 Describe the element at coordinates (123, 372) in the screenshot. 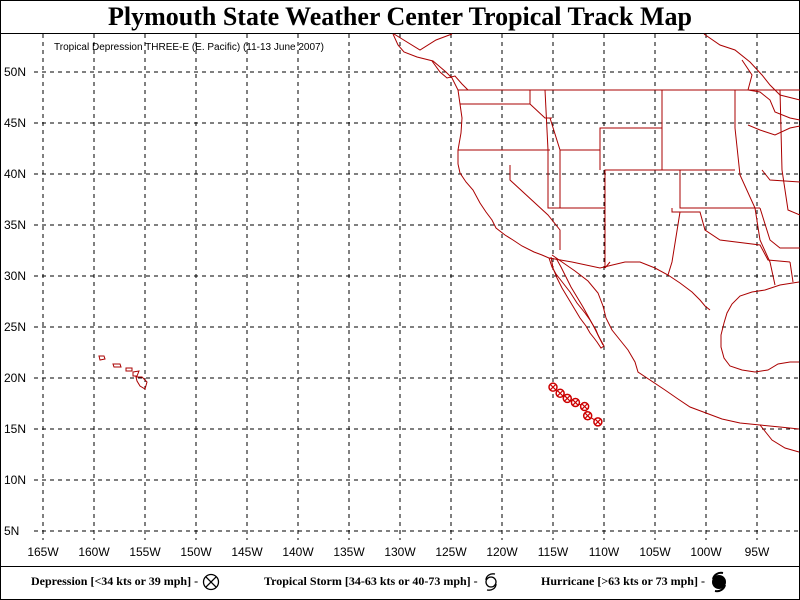

I see `hawaiian-islands` at that location.